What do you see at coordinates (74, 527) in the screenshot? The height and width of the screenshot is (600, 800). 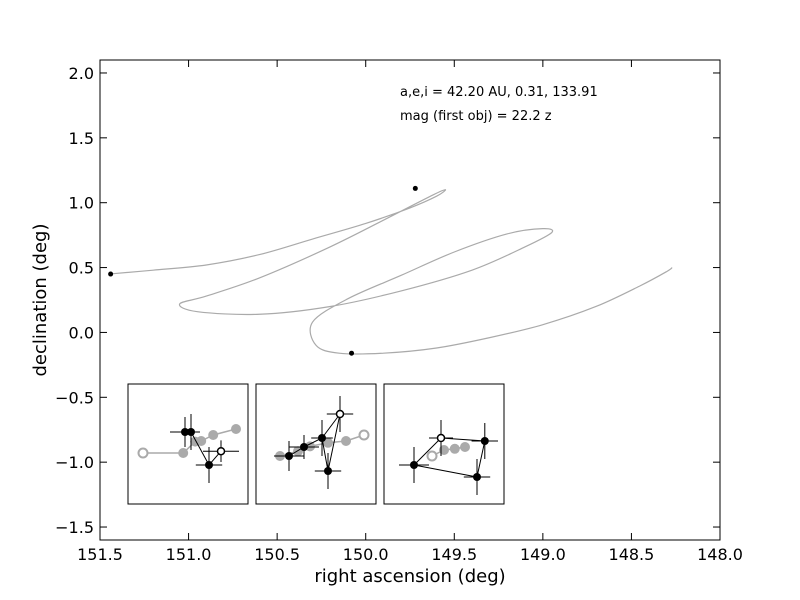 I see `y-tick-label: −1.5` at bounding box center [74, 527].